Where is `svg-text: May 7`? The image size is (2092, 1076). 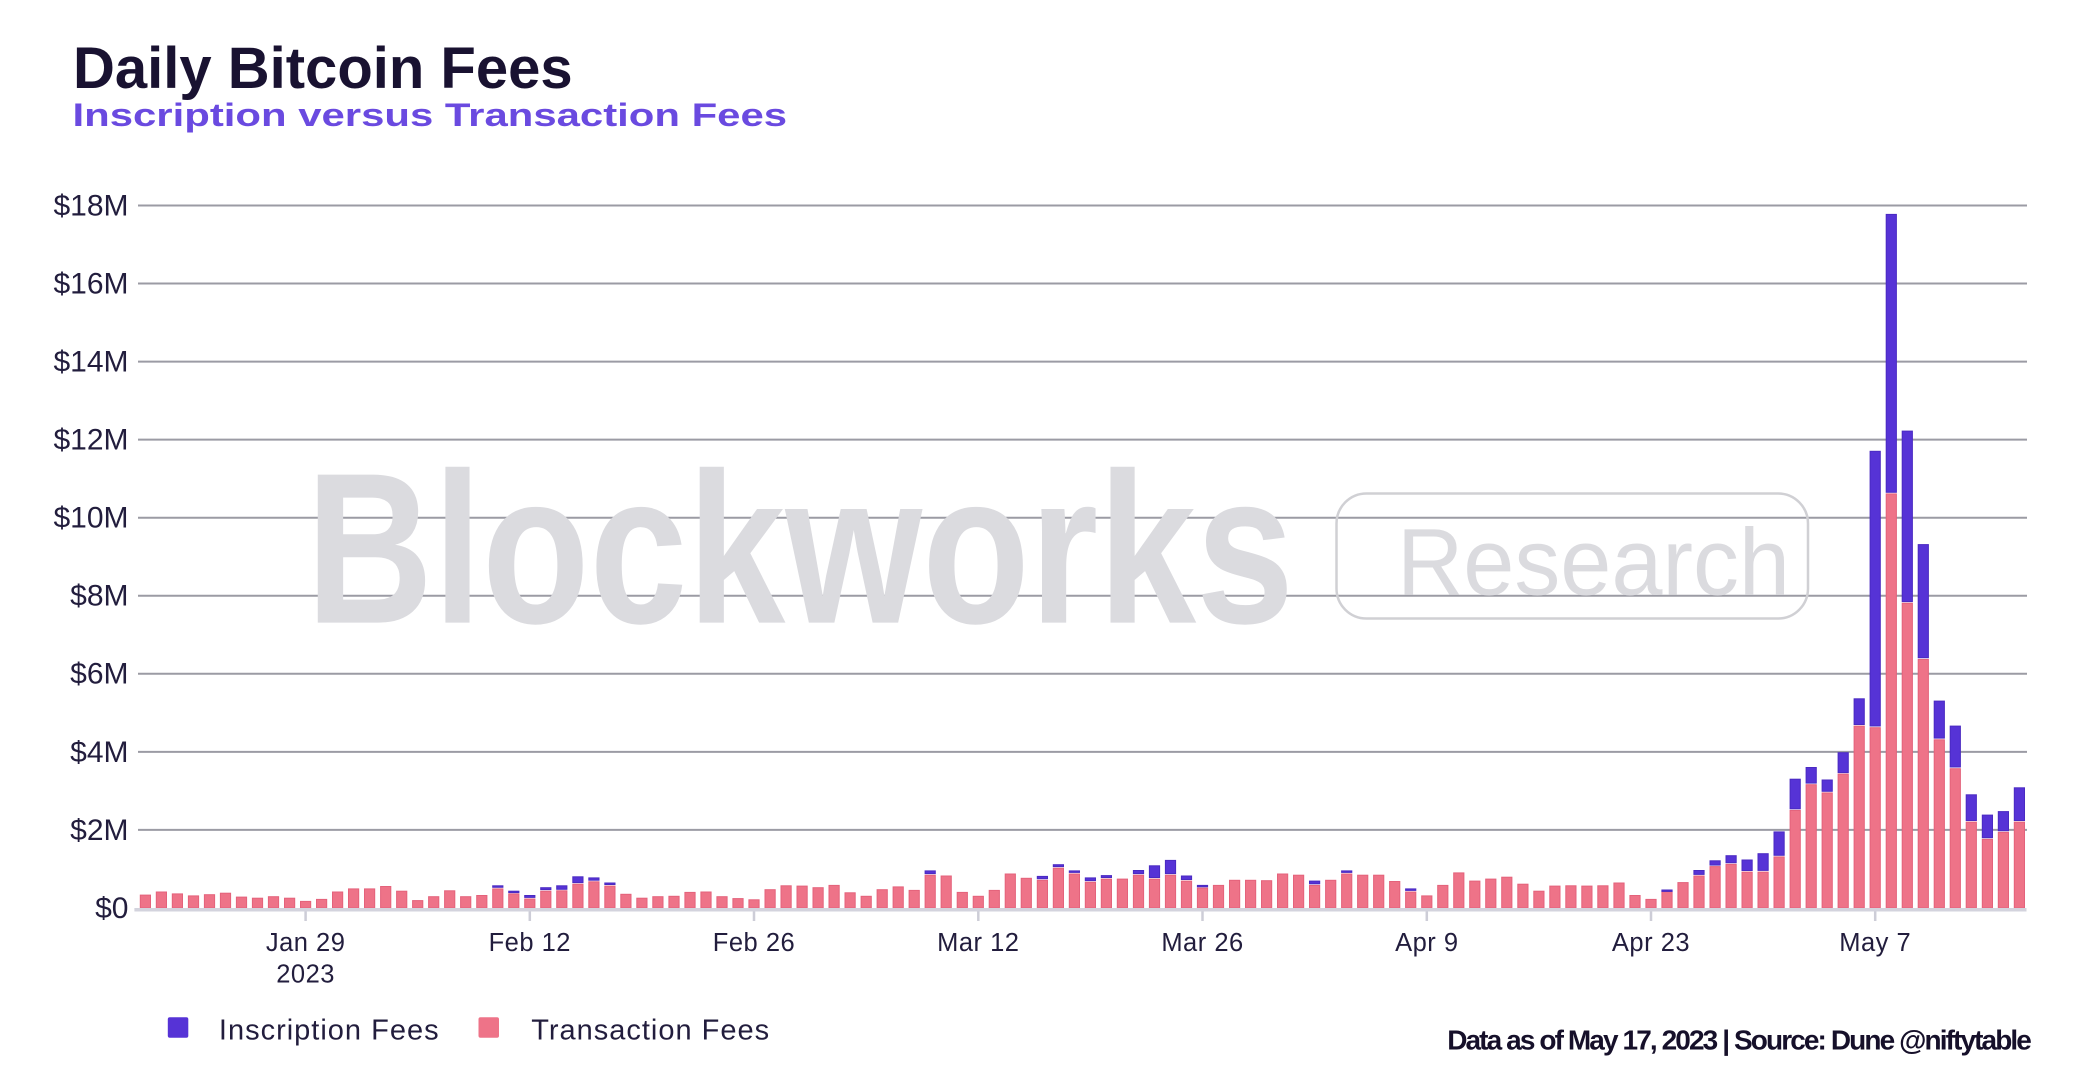
svg-text: May 7 is located at coordinates (1875, 943).